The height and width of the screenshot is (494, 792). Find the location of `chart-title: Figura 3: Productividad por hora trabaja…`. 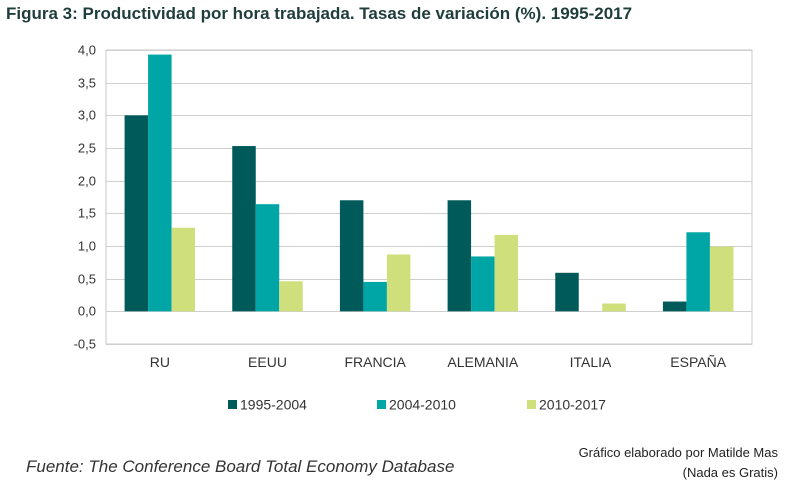

chart-title: Figura 3: Productividad por hora trabaja… is located at coordinates (319, 13).